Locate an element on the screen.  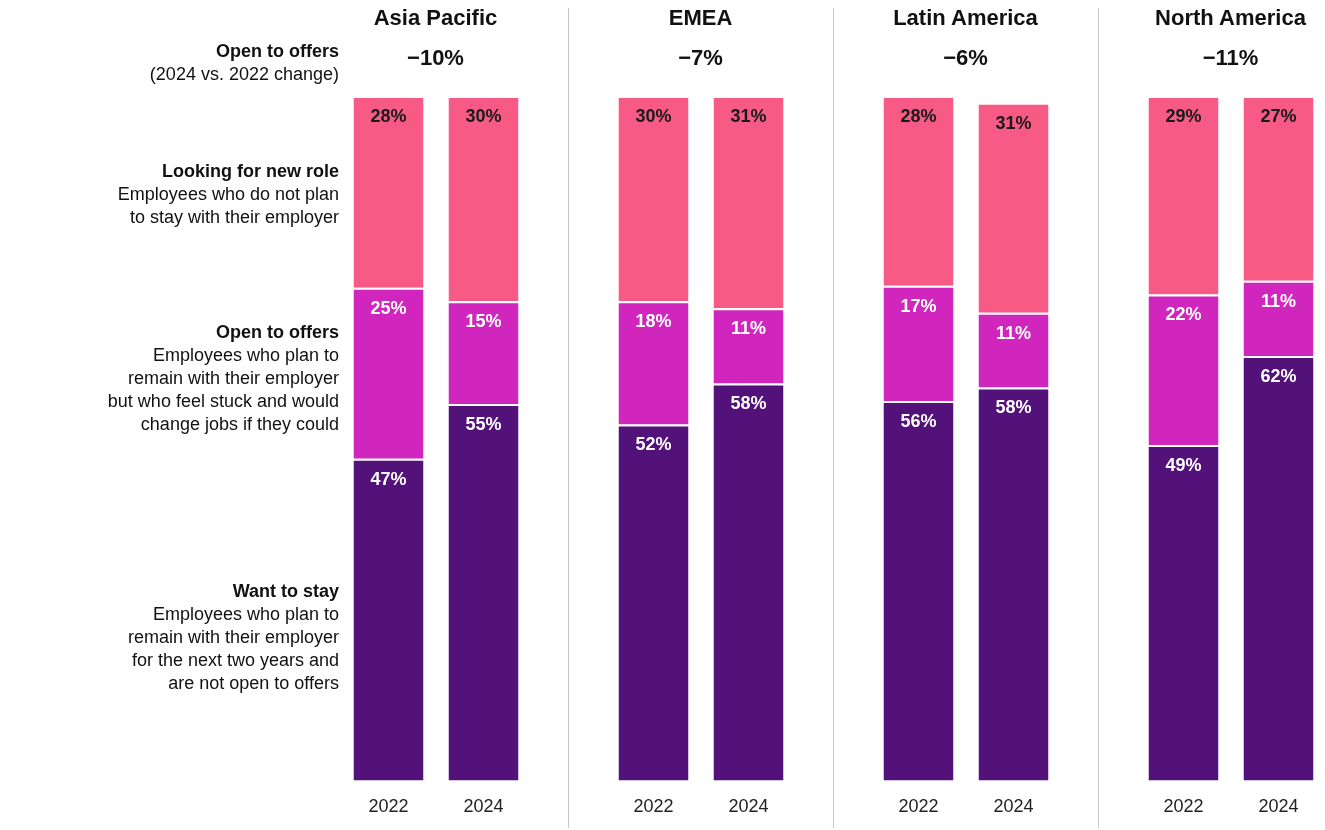
data-label: 29% is located at coordinates (1183, 115).